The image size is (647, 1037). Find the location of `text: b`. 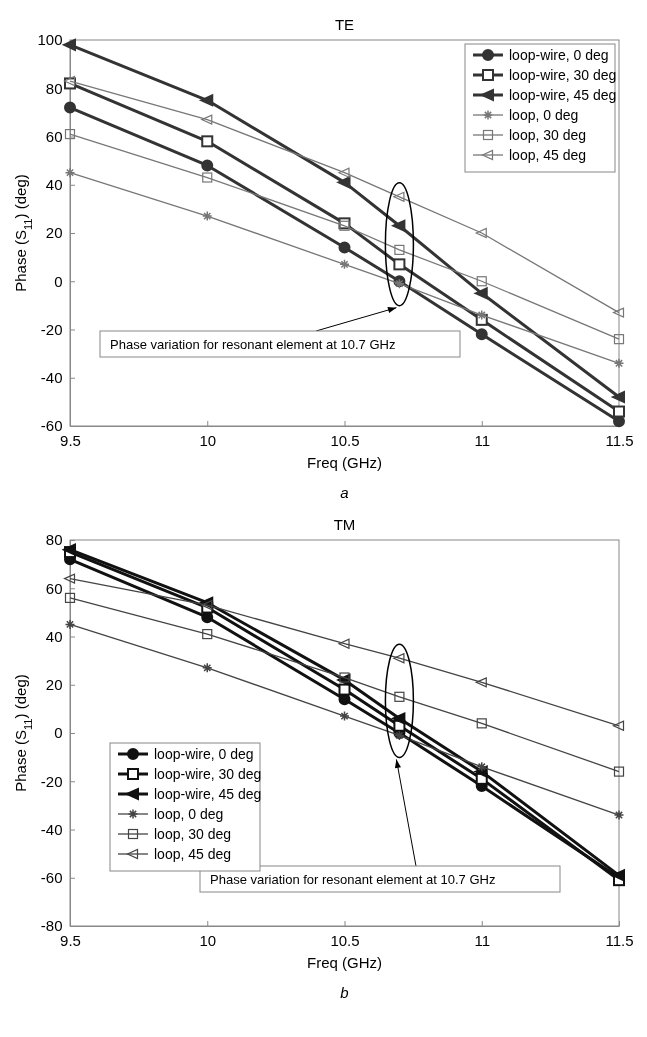

text: b is located at coordinates (344, 992).